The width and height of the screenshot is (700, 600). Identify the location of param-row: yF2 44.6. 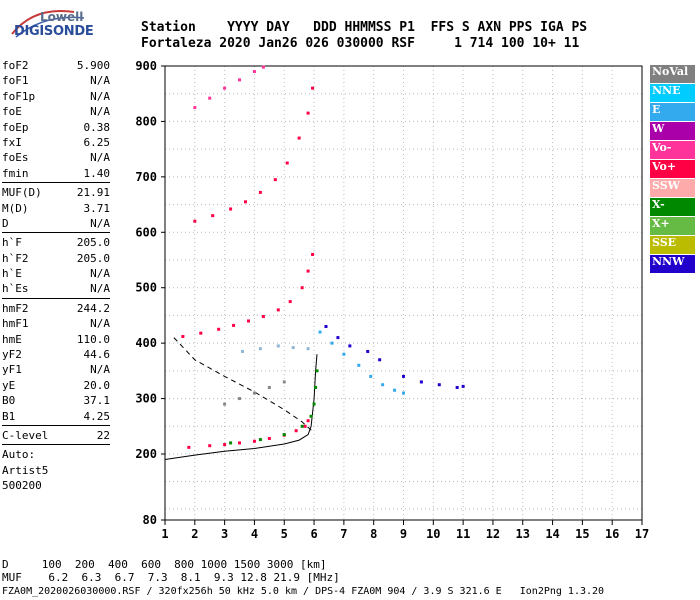
(56, 354).